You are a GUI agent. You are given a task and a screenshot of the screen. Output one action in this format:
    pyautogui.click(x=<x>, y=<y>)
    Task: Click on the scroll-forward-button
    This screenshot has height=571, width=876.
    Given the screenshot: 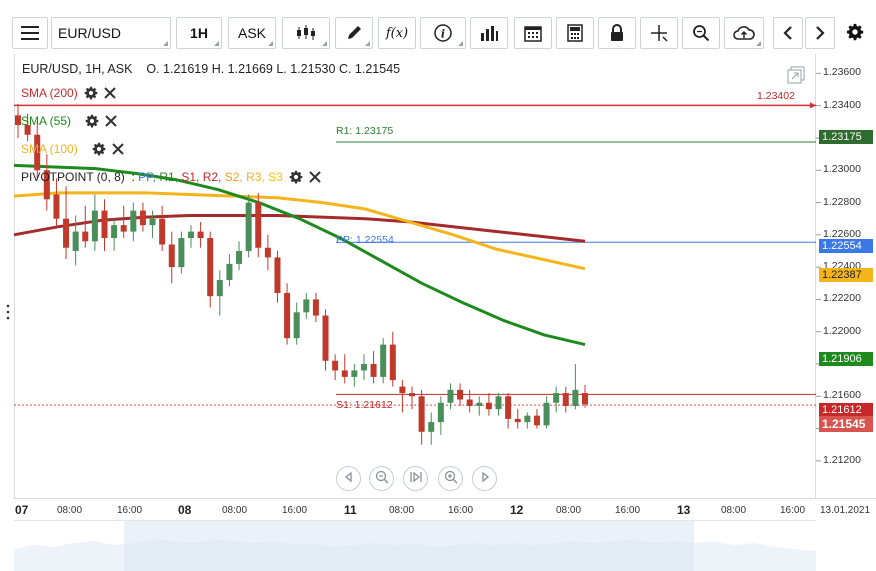 What is the action you would take?
    pyautogui.click(x=820, y=33)
    